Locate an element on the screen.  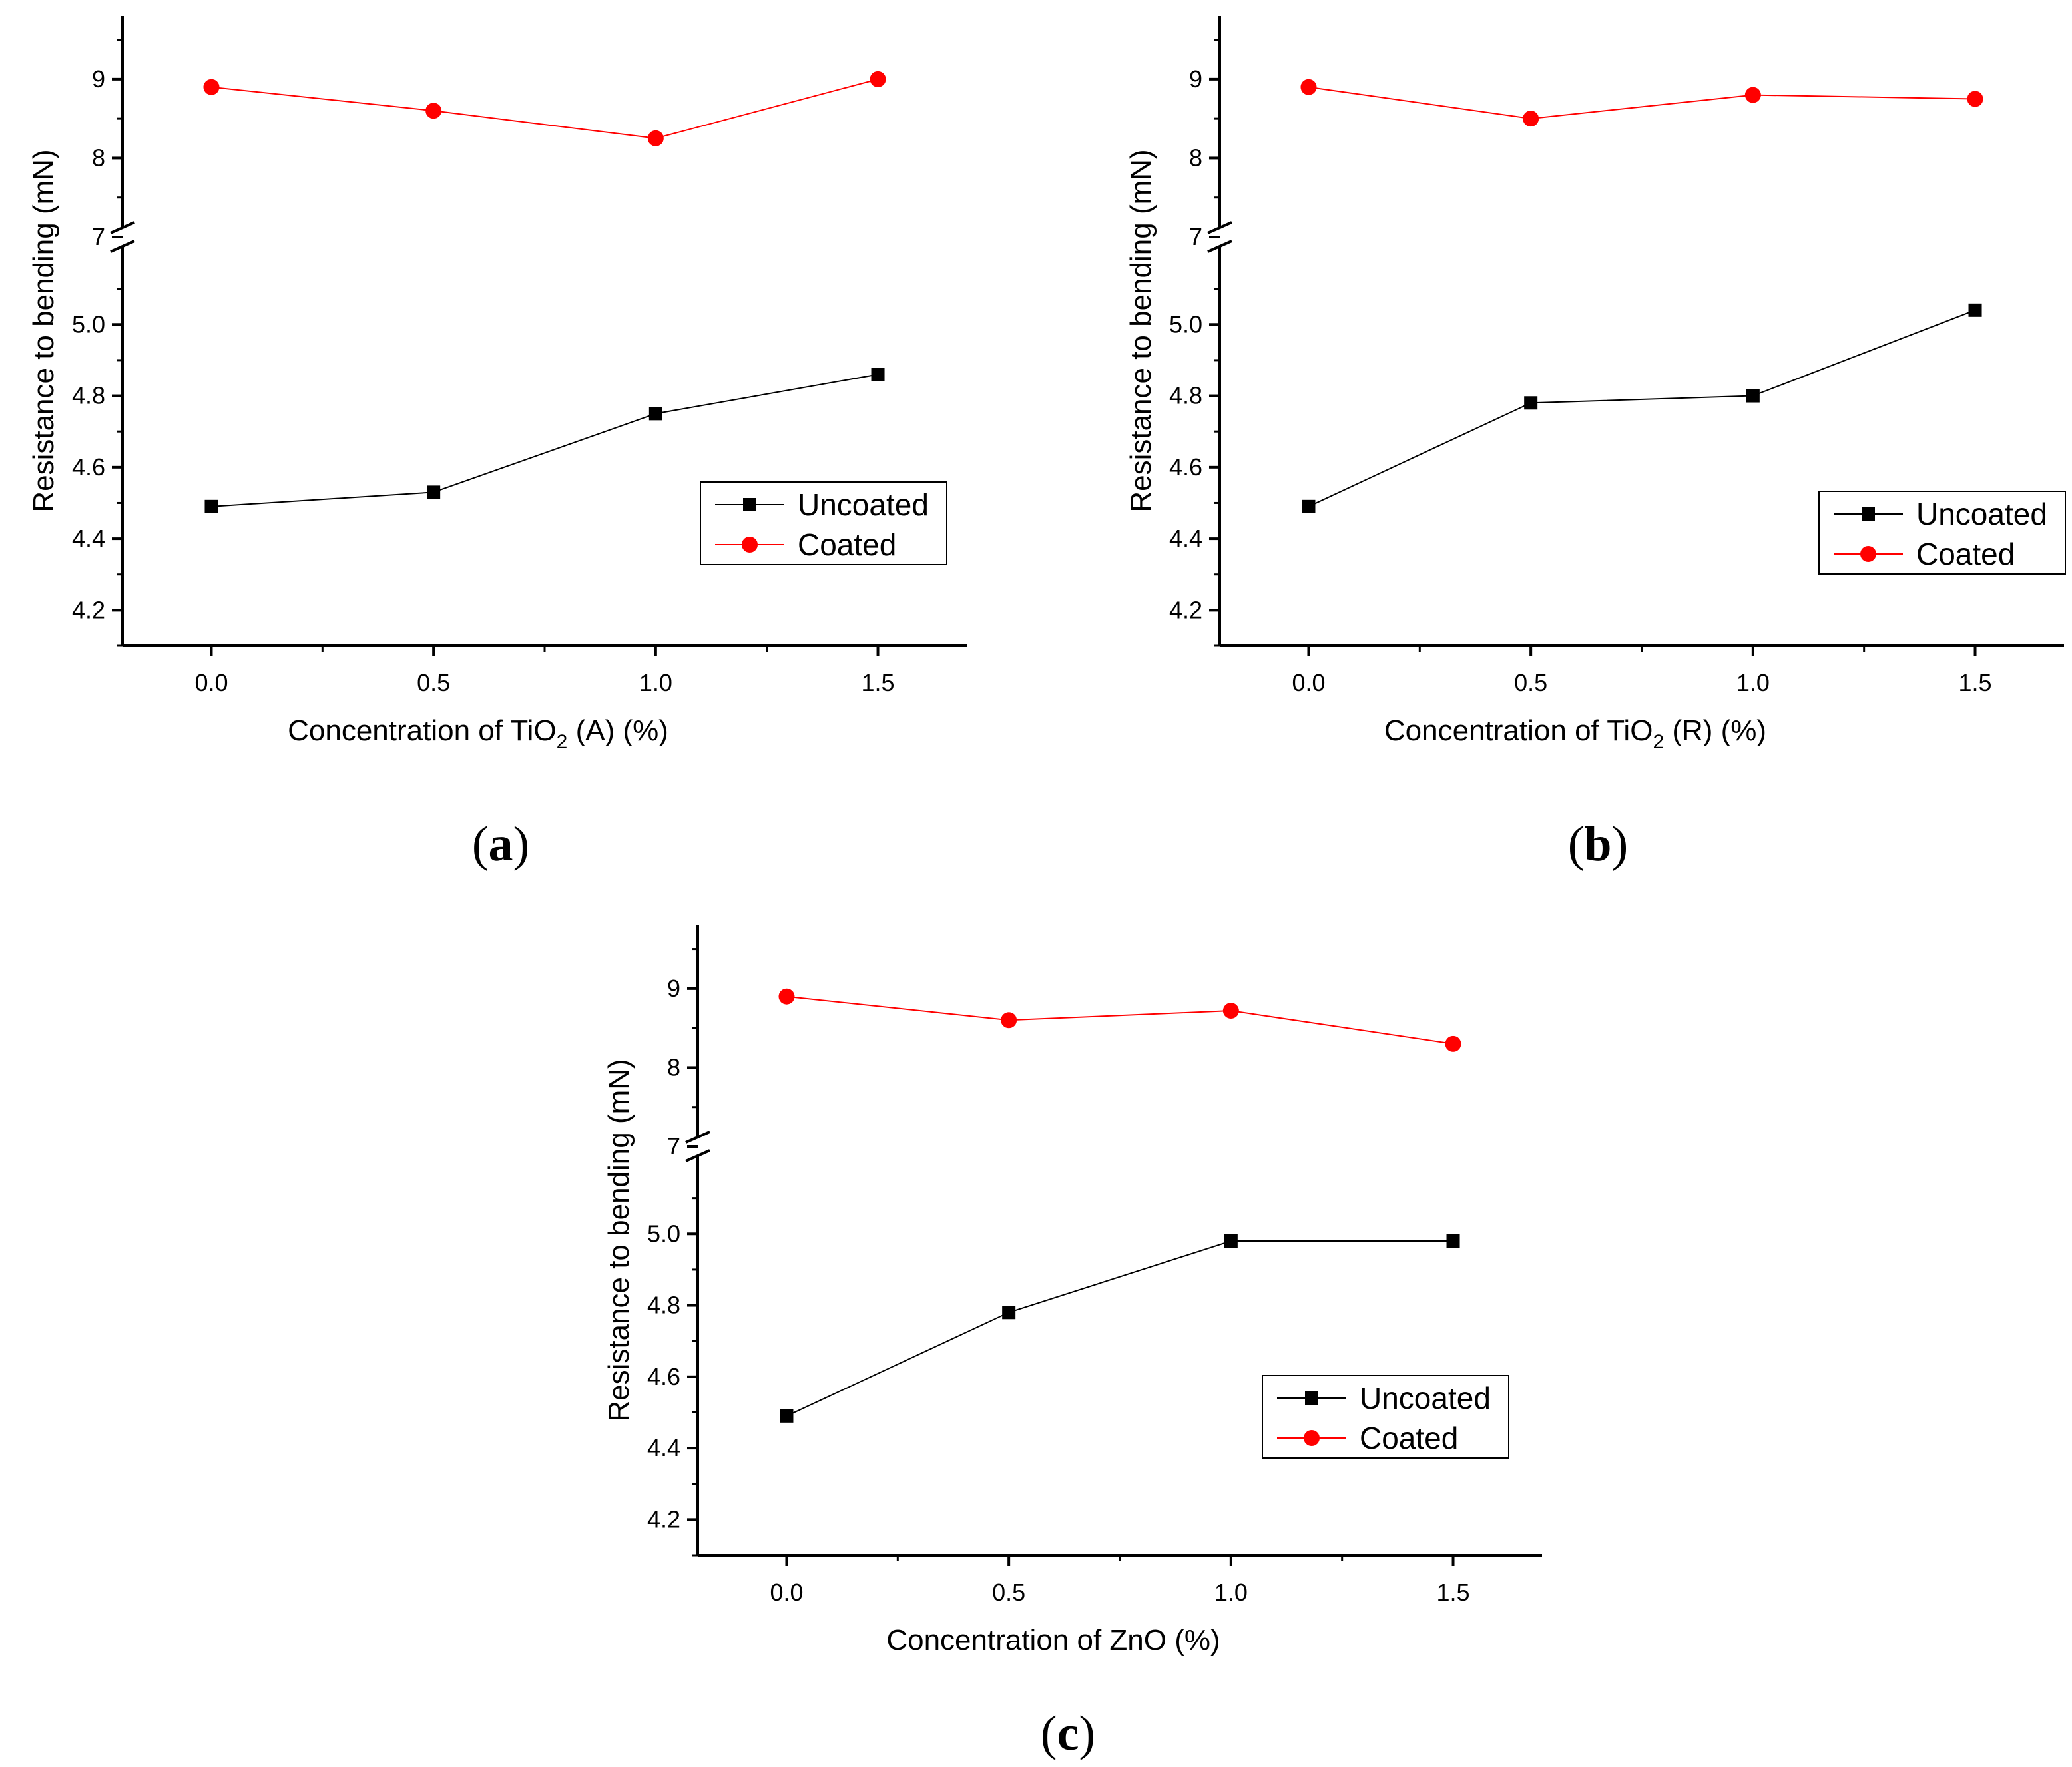
x-axis-title-main: Concentration of ZnO (%) is located at coordinates (1053, 1640).